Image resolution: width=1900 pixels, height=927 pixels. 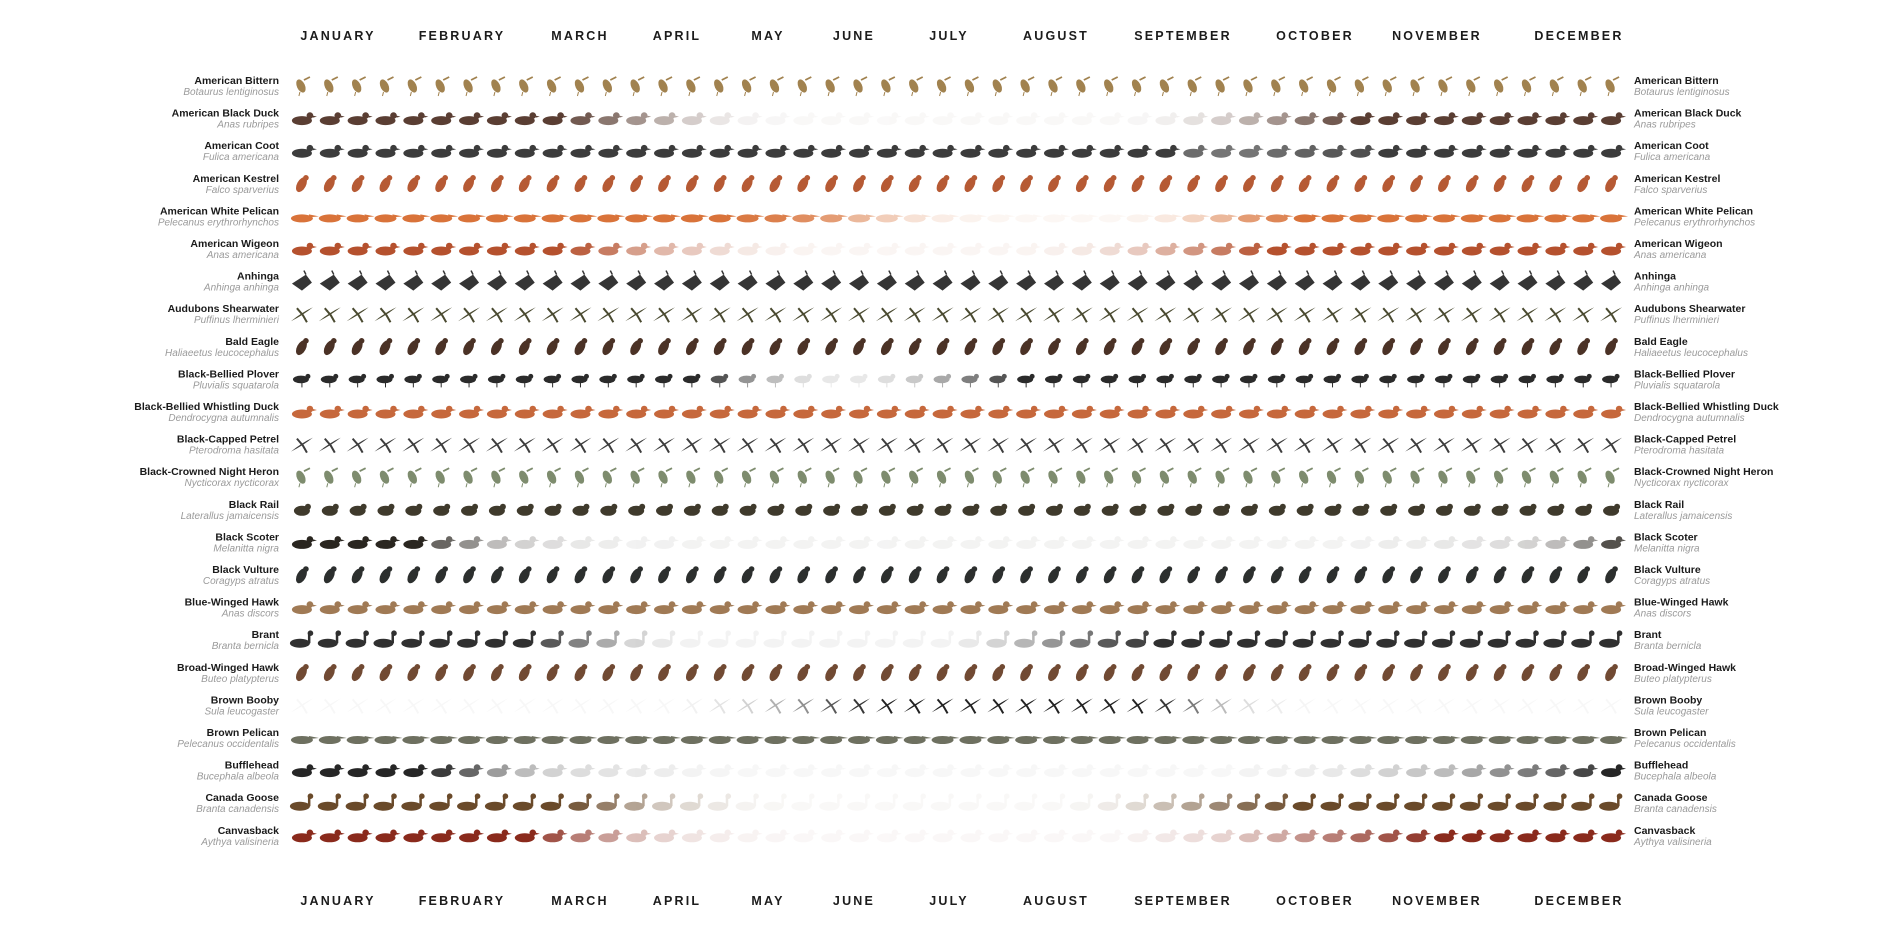 What do you see at coordinates (232, 603) in the screenshot?
I see `species-name-left-blue-winged-hawk: Blue-Winged Hawk` at bounding box center [232, 603].